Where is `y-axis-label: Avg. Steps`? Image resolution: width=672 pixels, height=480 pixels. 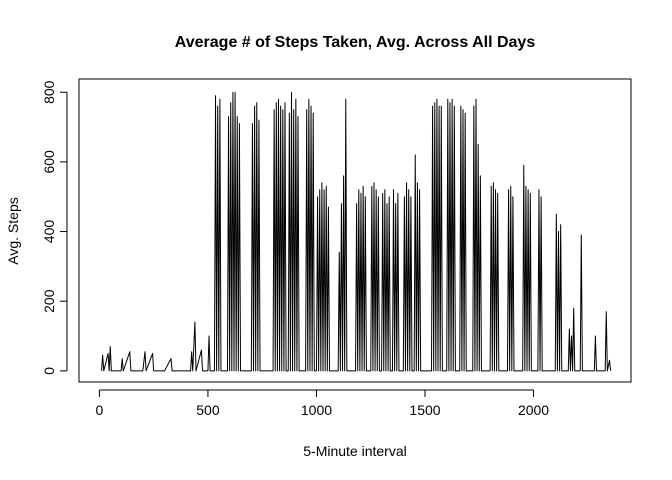 y-axis-label: Avg. Steps is located at coordinates (13, 230).